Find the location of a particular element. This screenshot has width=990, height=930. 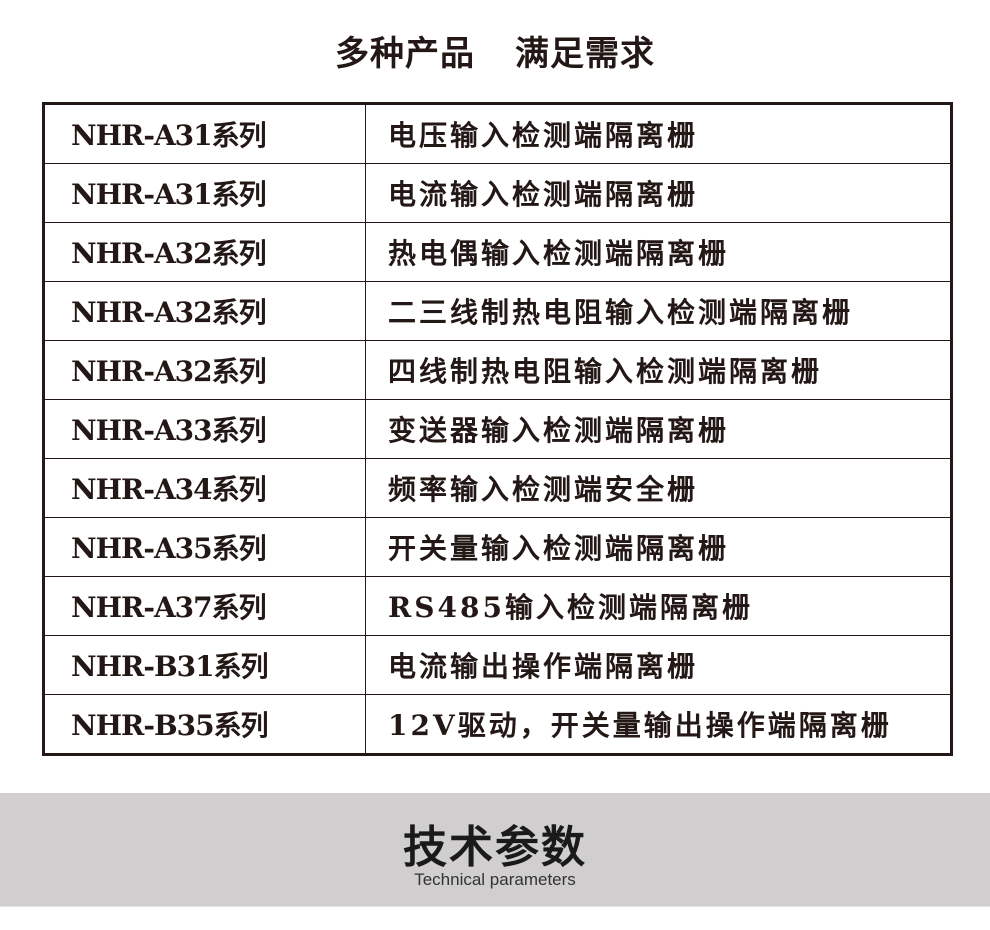

table-row: NHR-A32系列 二三线制热电阻输入检测端隔离栅 is located at coordinates (497, 311).